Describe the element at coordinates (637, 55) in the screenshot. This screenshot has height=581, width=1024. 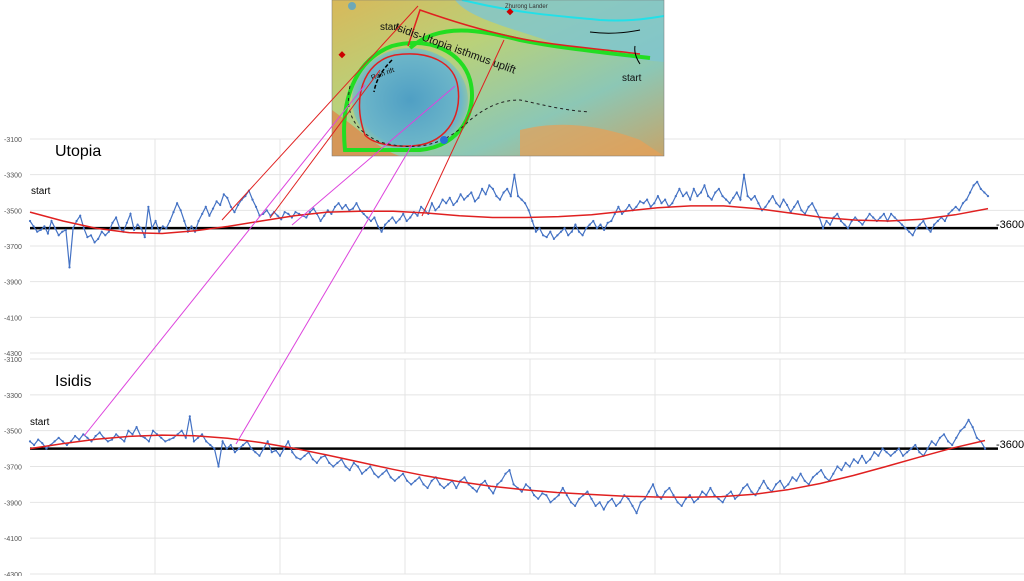
I see `start-arrow` at that location.